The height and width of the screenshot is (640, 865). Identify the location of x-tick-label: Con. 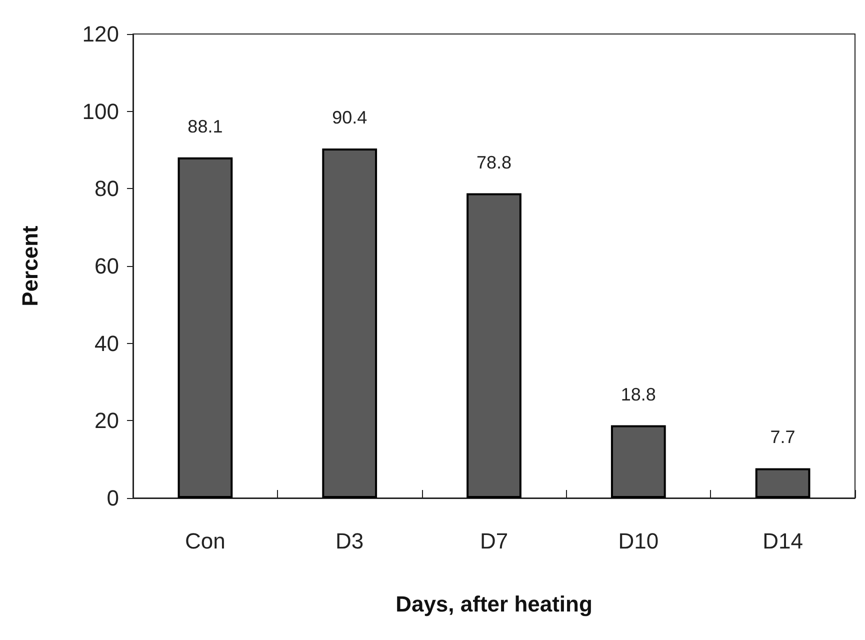
(205, 541).